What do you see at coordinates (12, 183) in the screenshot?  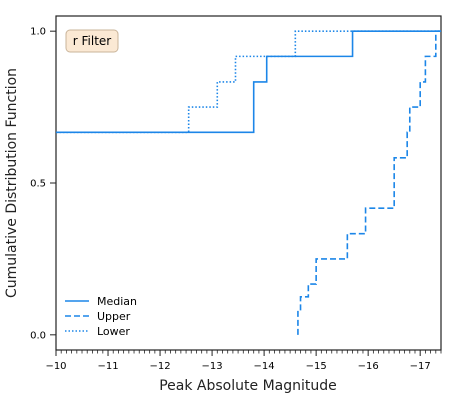 I see `y-axis-label: Cumulative Distribution Function` at bounding box center [12, 183].